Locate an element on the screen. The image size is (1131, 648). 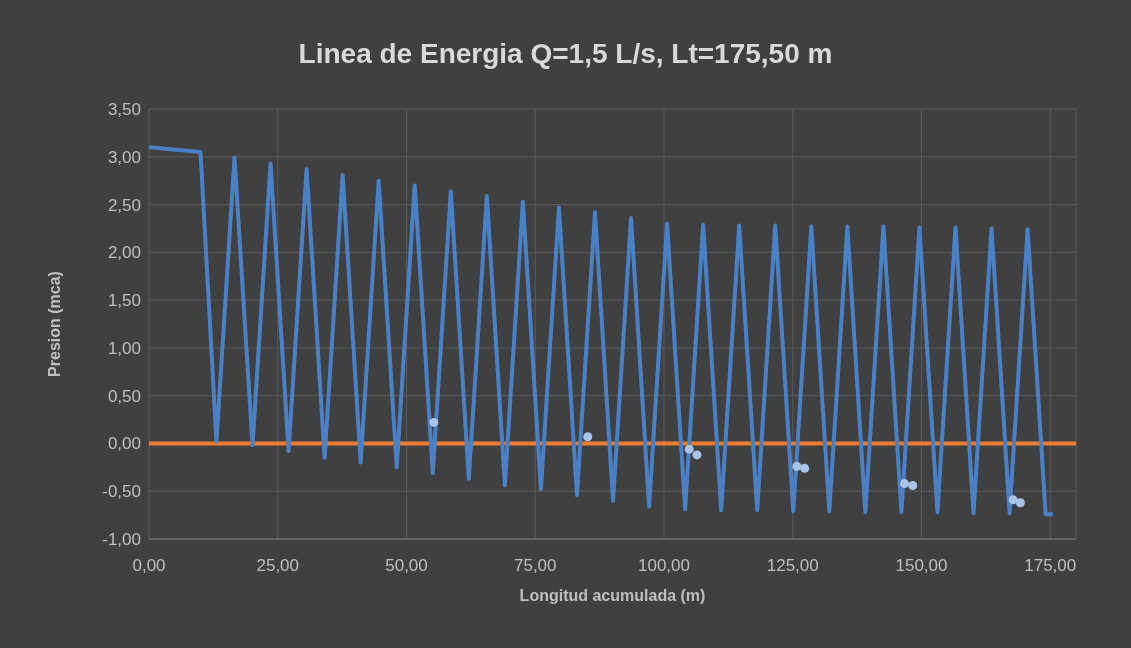
x-tick-label: 100,00 is located at coordinates (664, 566).